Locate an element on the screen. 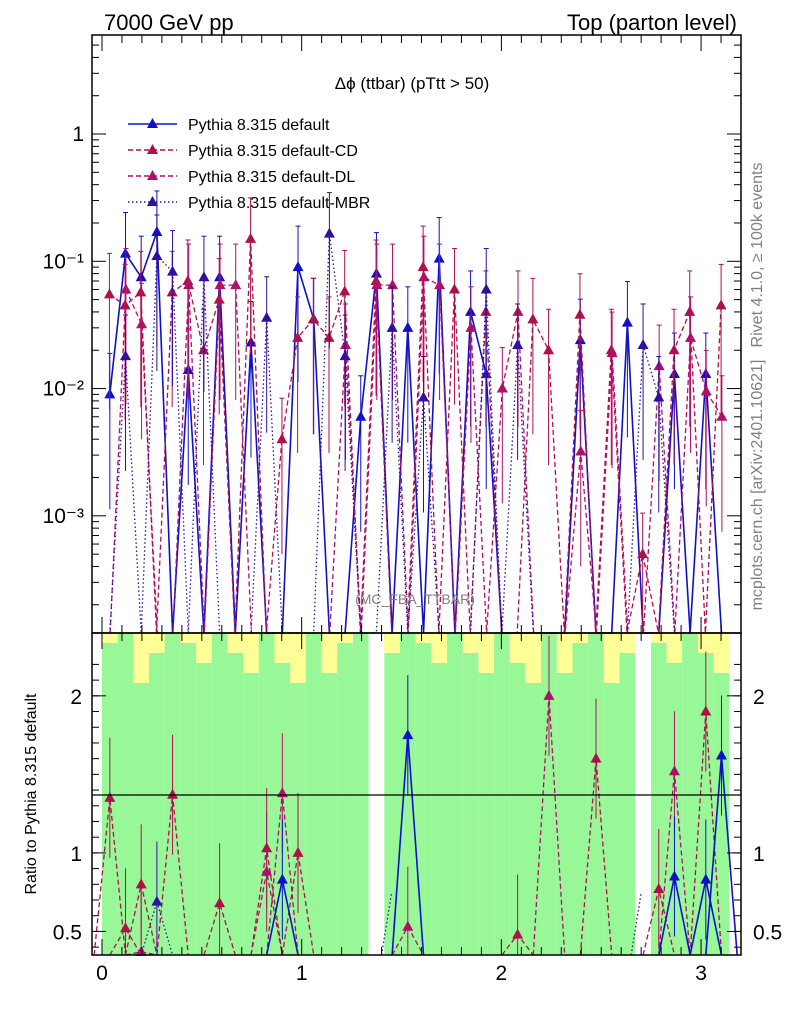 The width and height of the screenshot is (786, 1024). y-tick-label: 1 is located at coordinates (78, 134).